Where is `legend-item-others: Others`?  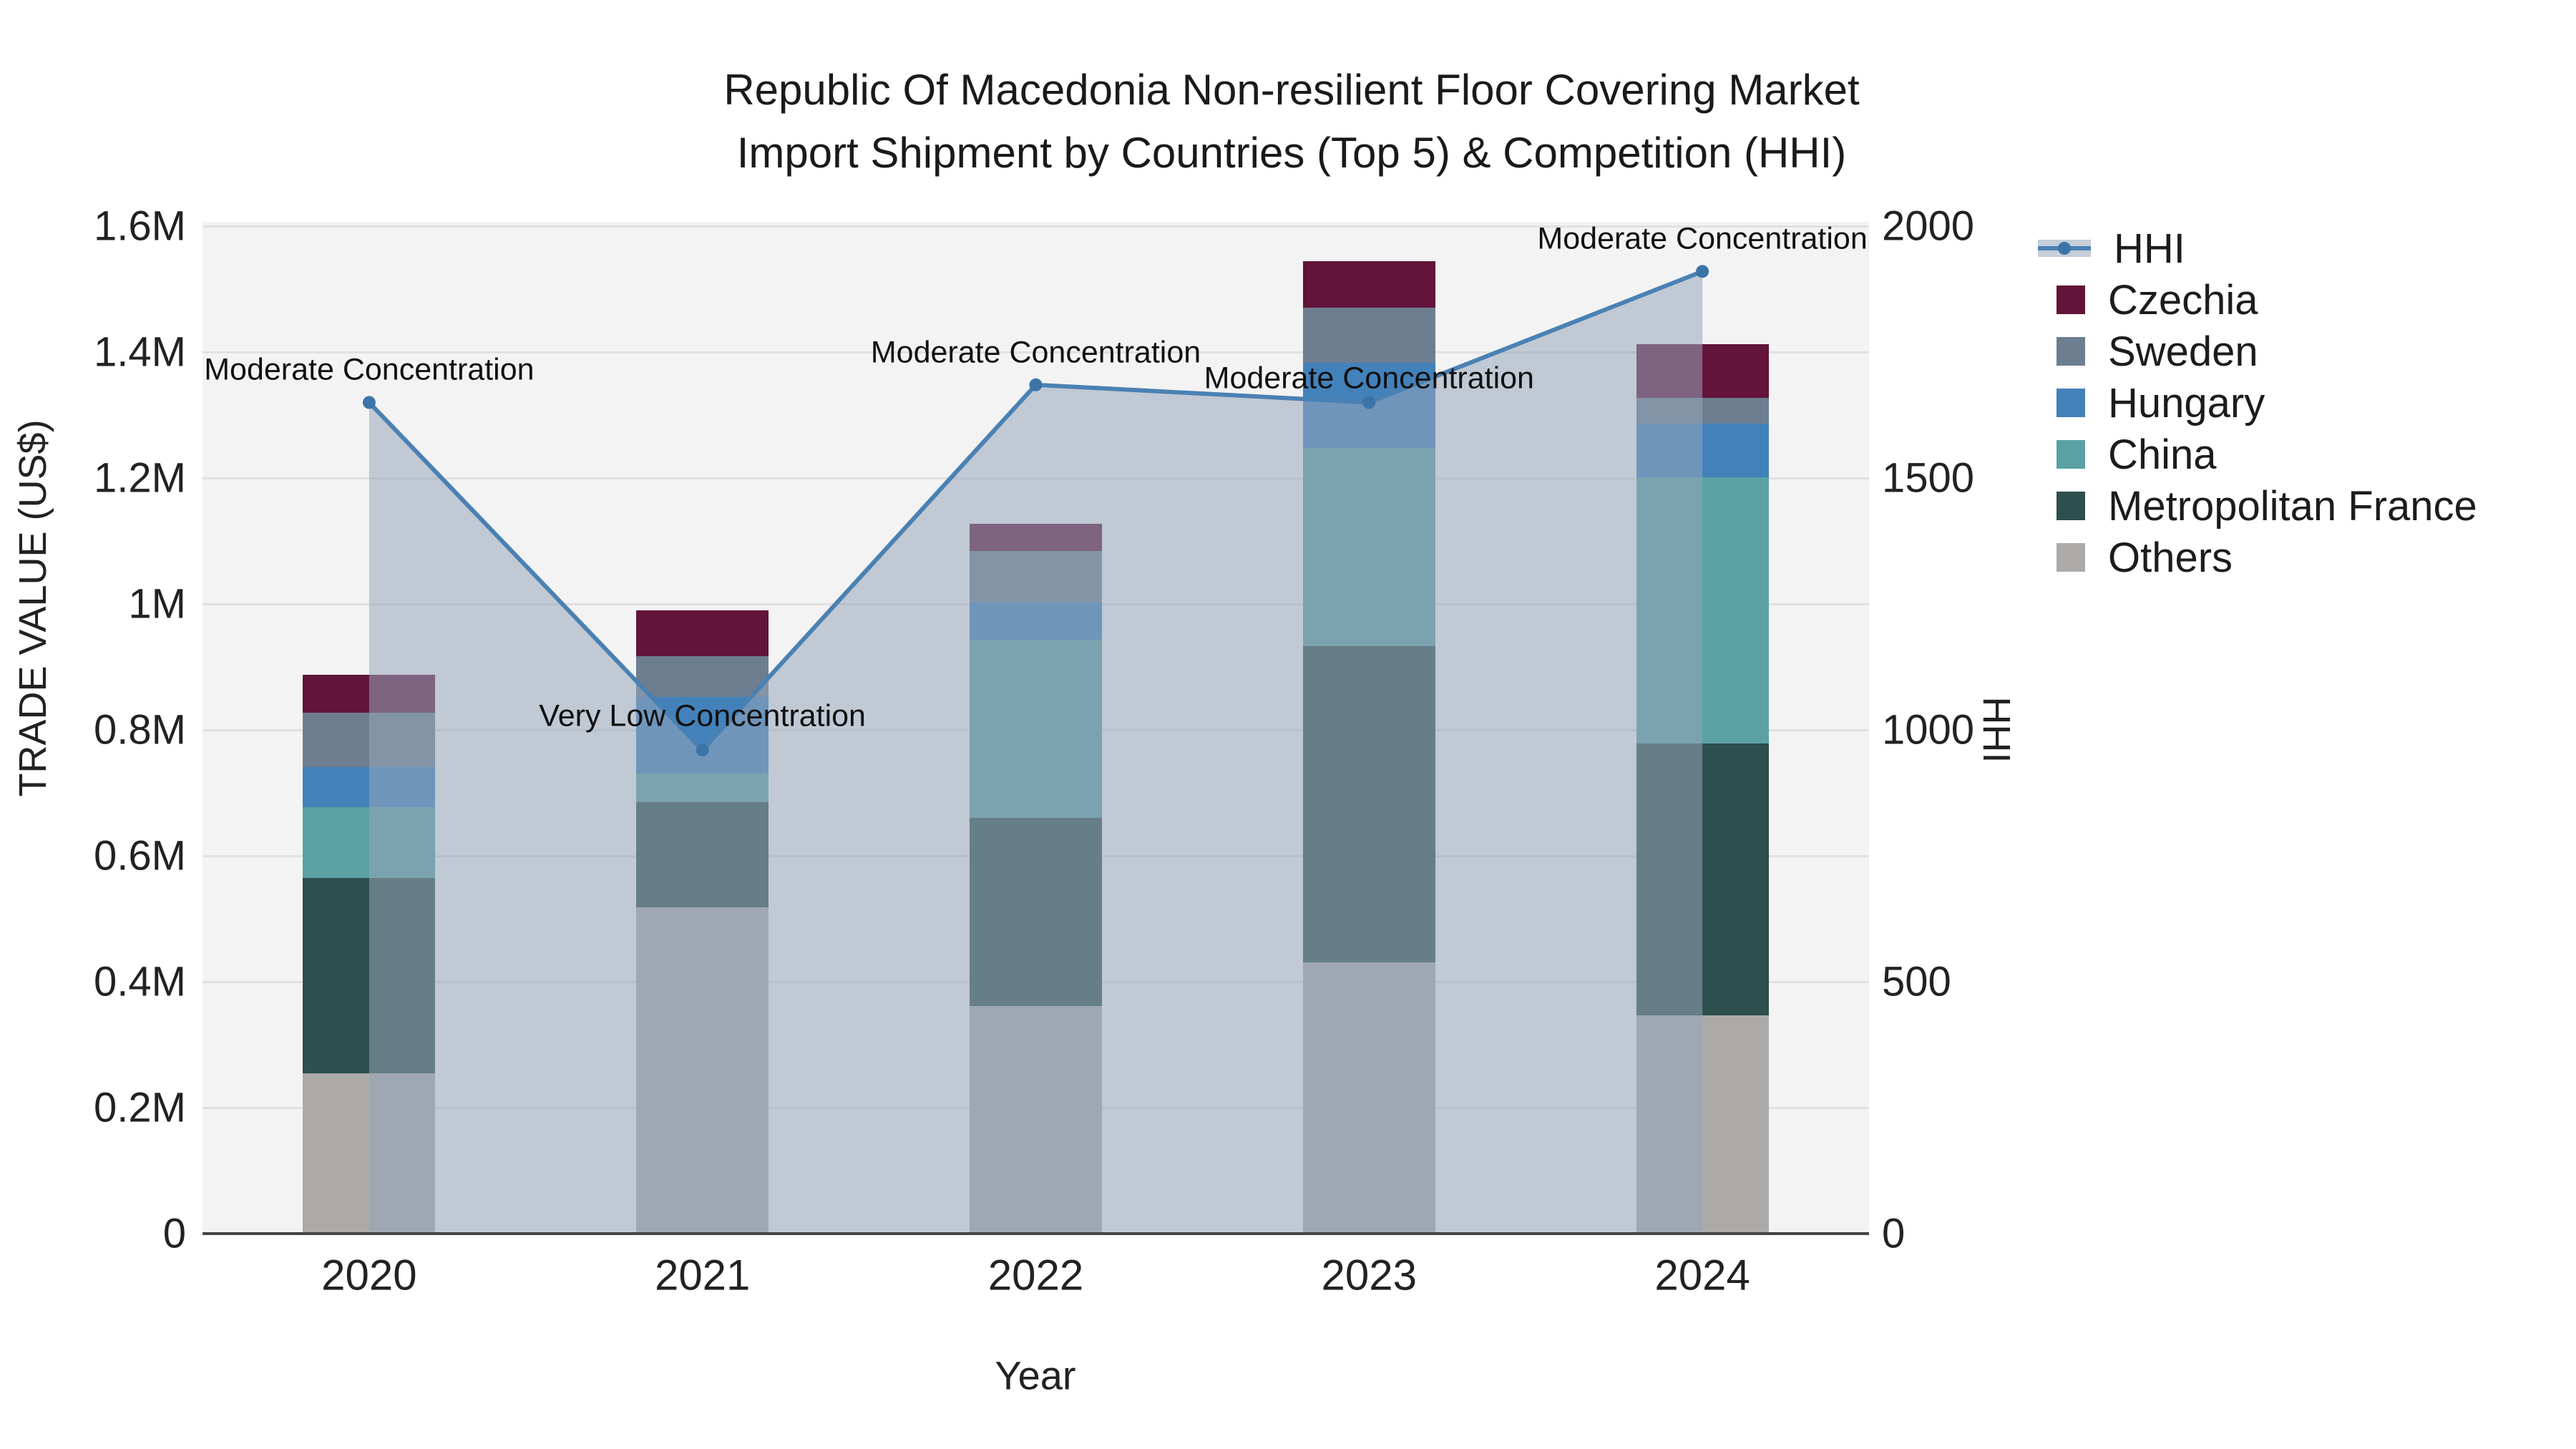
legend-item-others: Others is located at coordinates (2257, 557).